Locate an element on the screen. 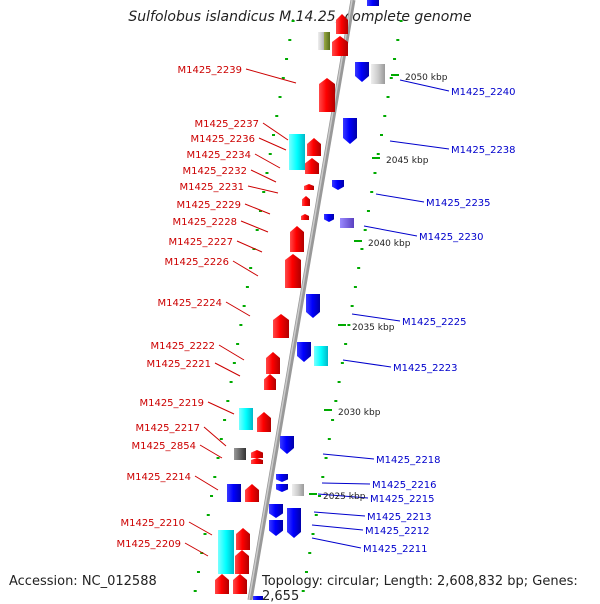 This screenshot has height=604, width=600. gene-label-forward: M1425_2228 is located at coordinates (204, 222).